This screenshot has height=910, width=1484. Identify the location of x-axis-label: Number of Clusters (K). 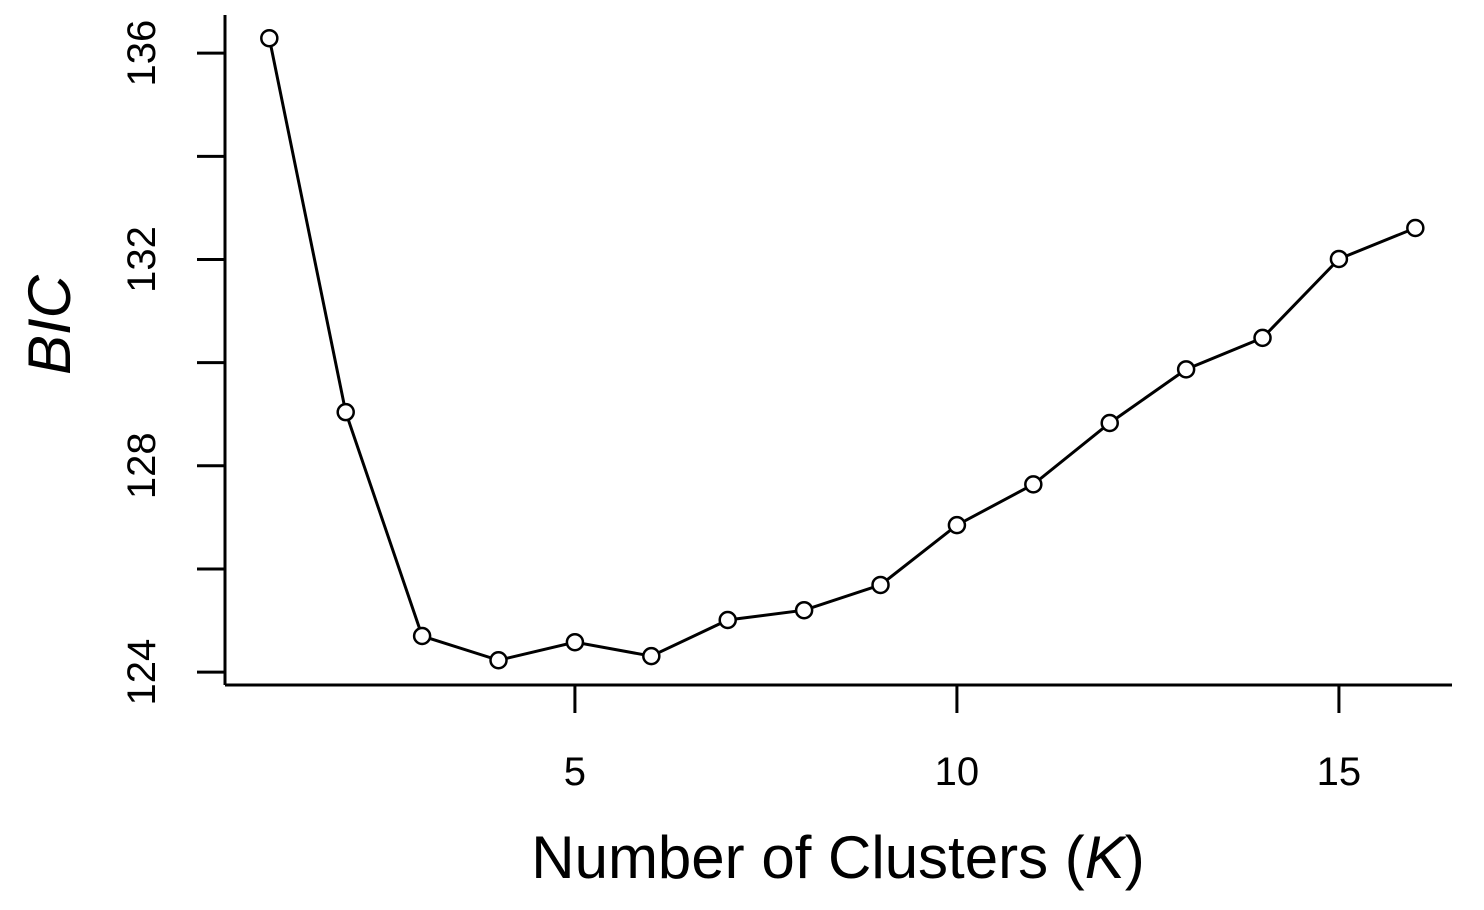
(838, 857).